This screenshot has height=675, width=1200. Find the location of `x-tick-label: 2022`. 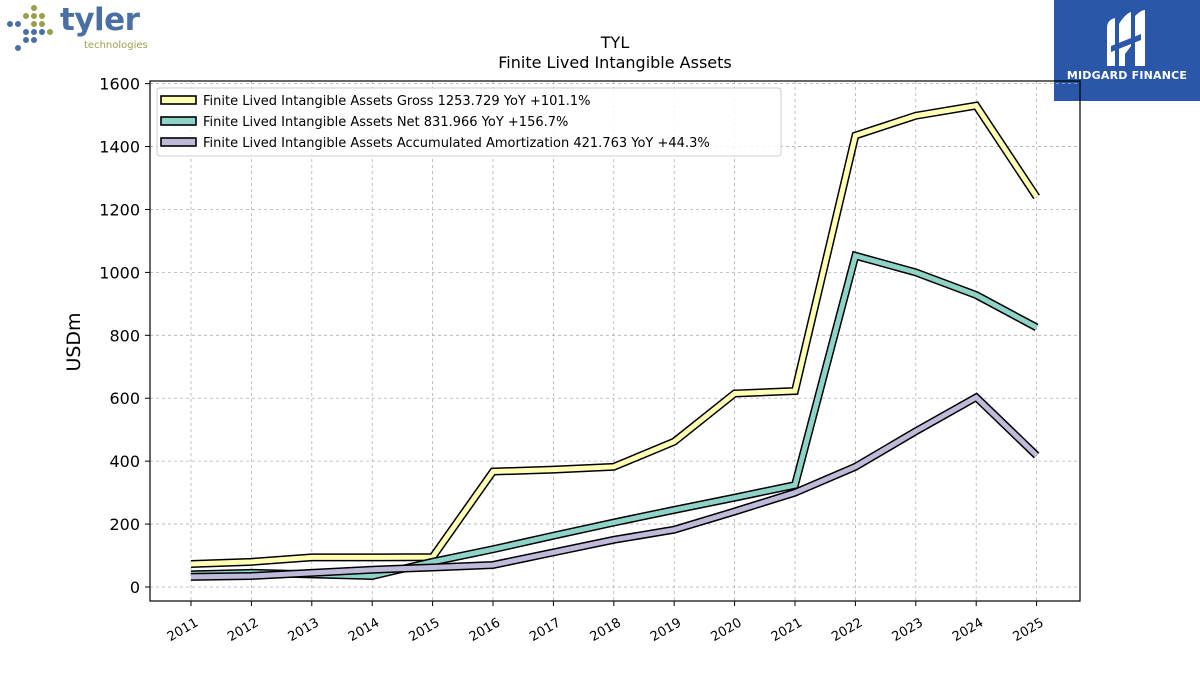

x-tick-label: 2022 is located at coordinates (847, 630).